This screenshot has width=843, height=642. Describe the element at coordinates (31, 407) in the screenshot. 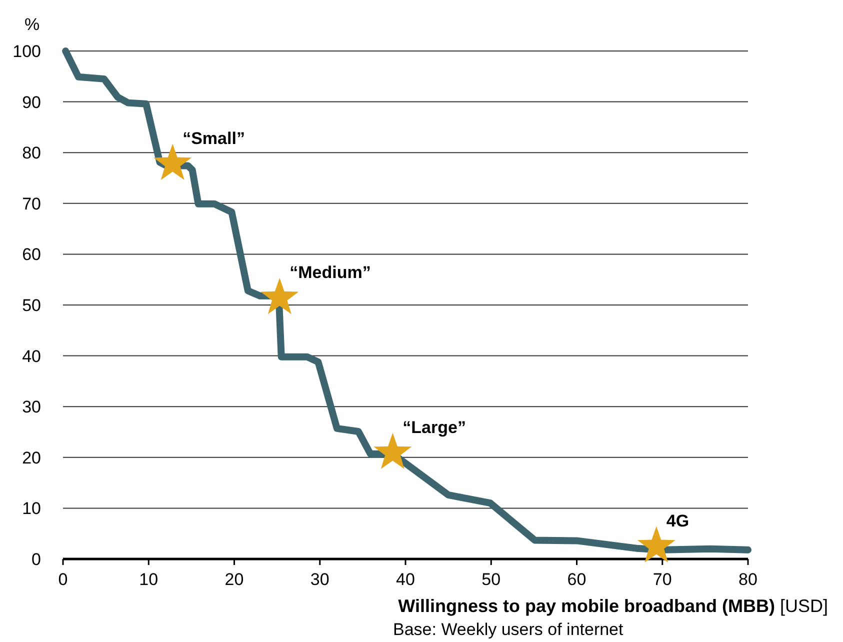

I see `y-tick-label: 30` at that location.